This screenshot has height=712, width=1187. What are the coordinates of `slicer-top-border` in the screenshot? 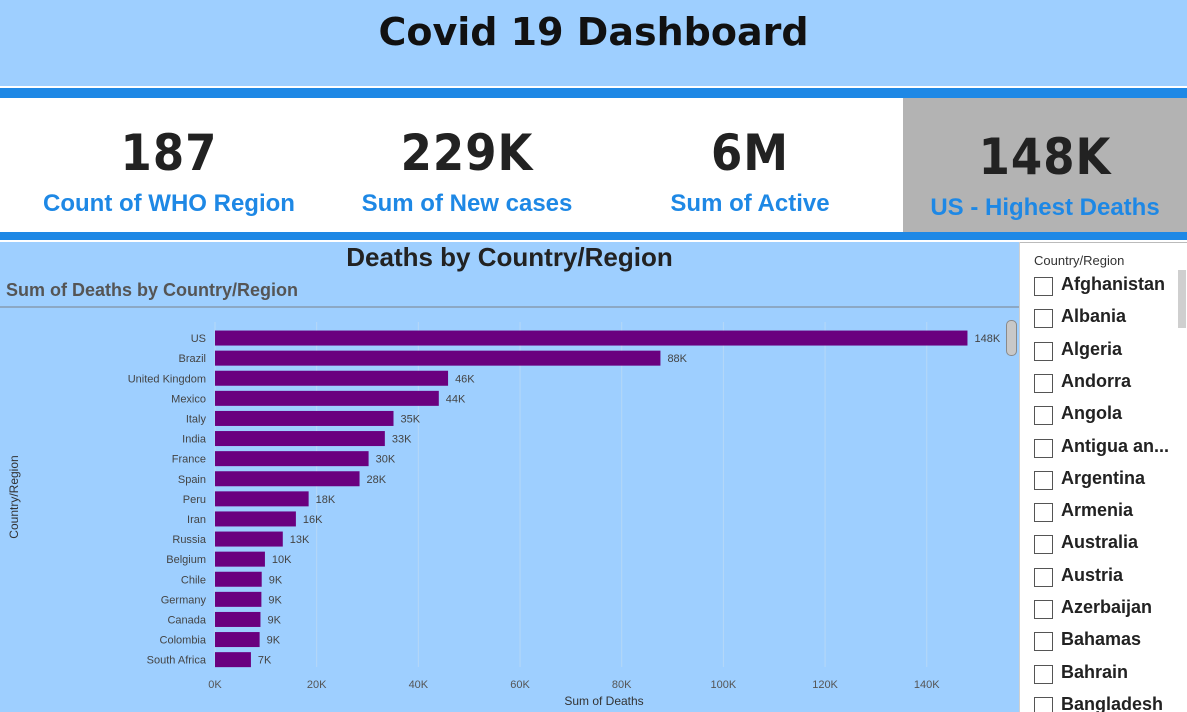 It's located at (1103, 245).